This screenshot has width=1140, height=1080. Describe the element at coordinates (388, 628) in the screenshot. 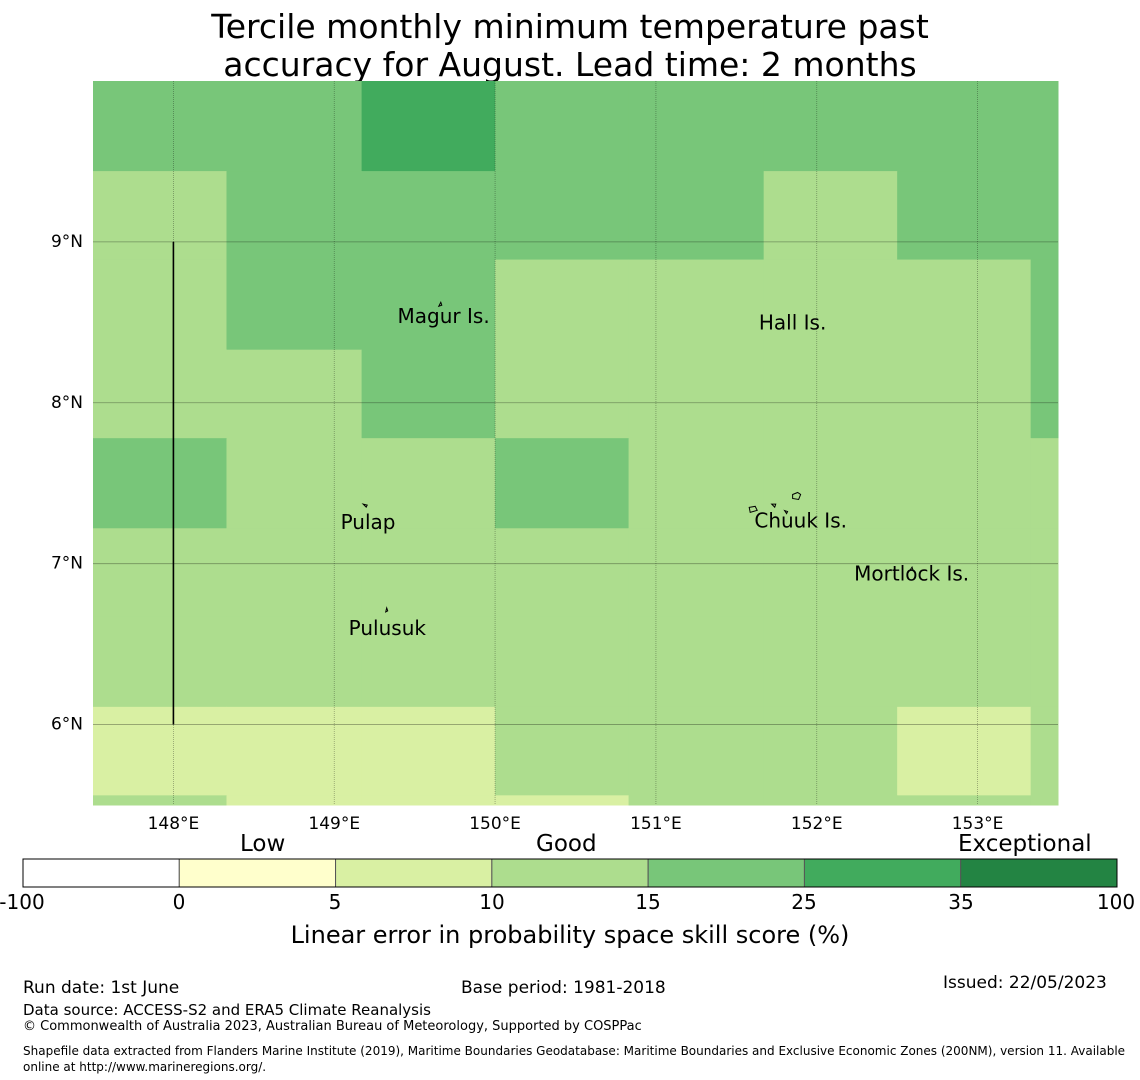

I see `place-label: Pulusuk` at that location.